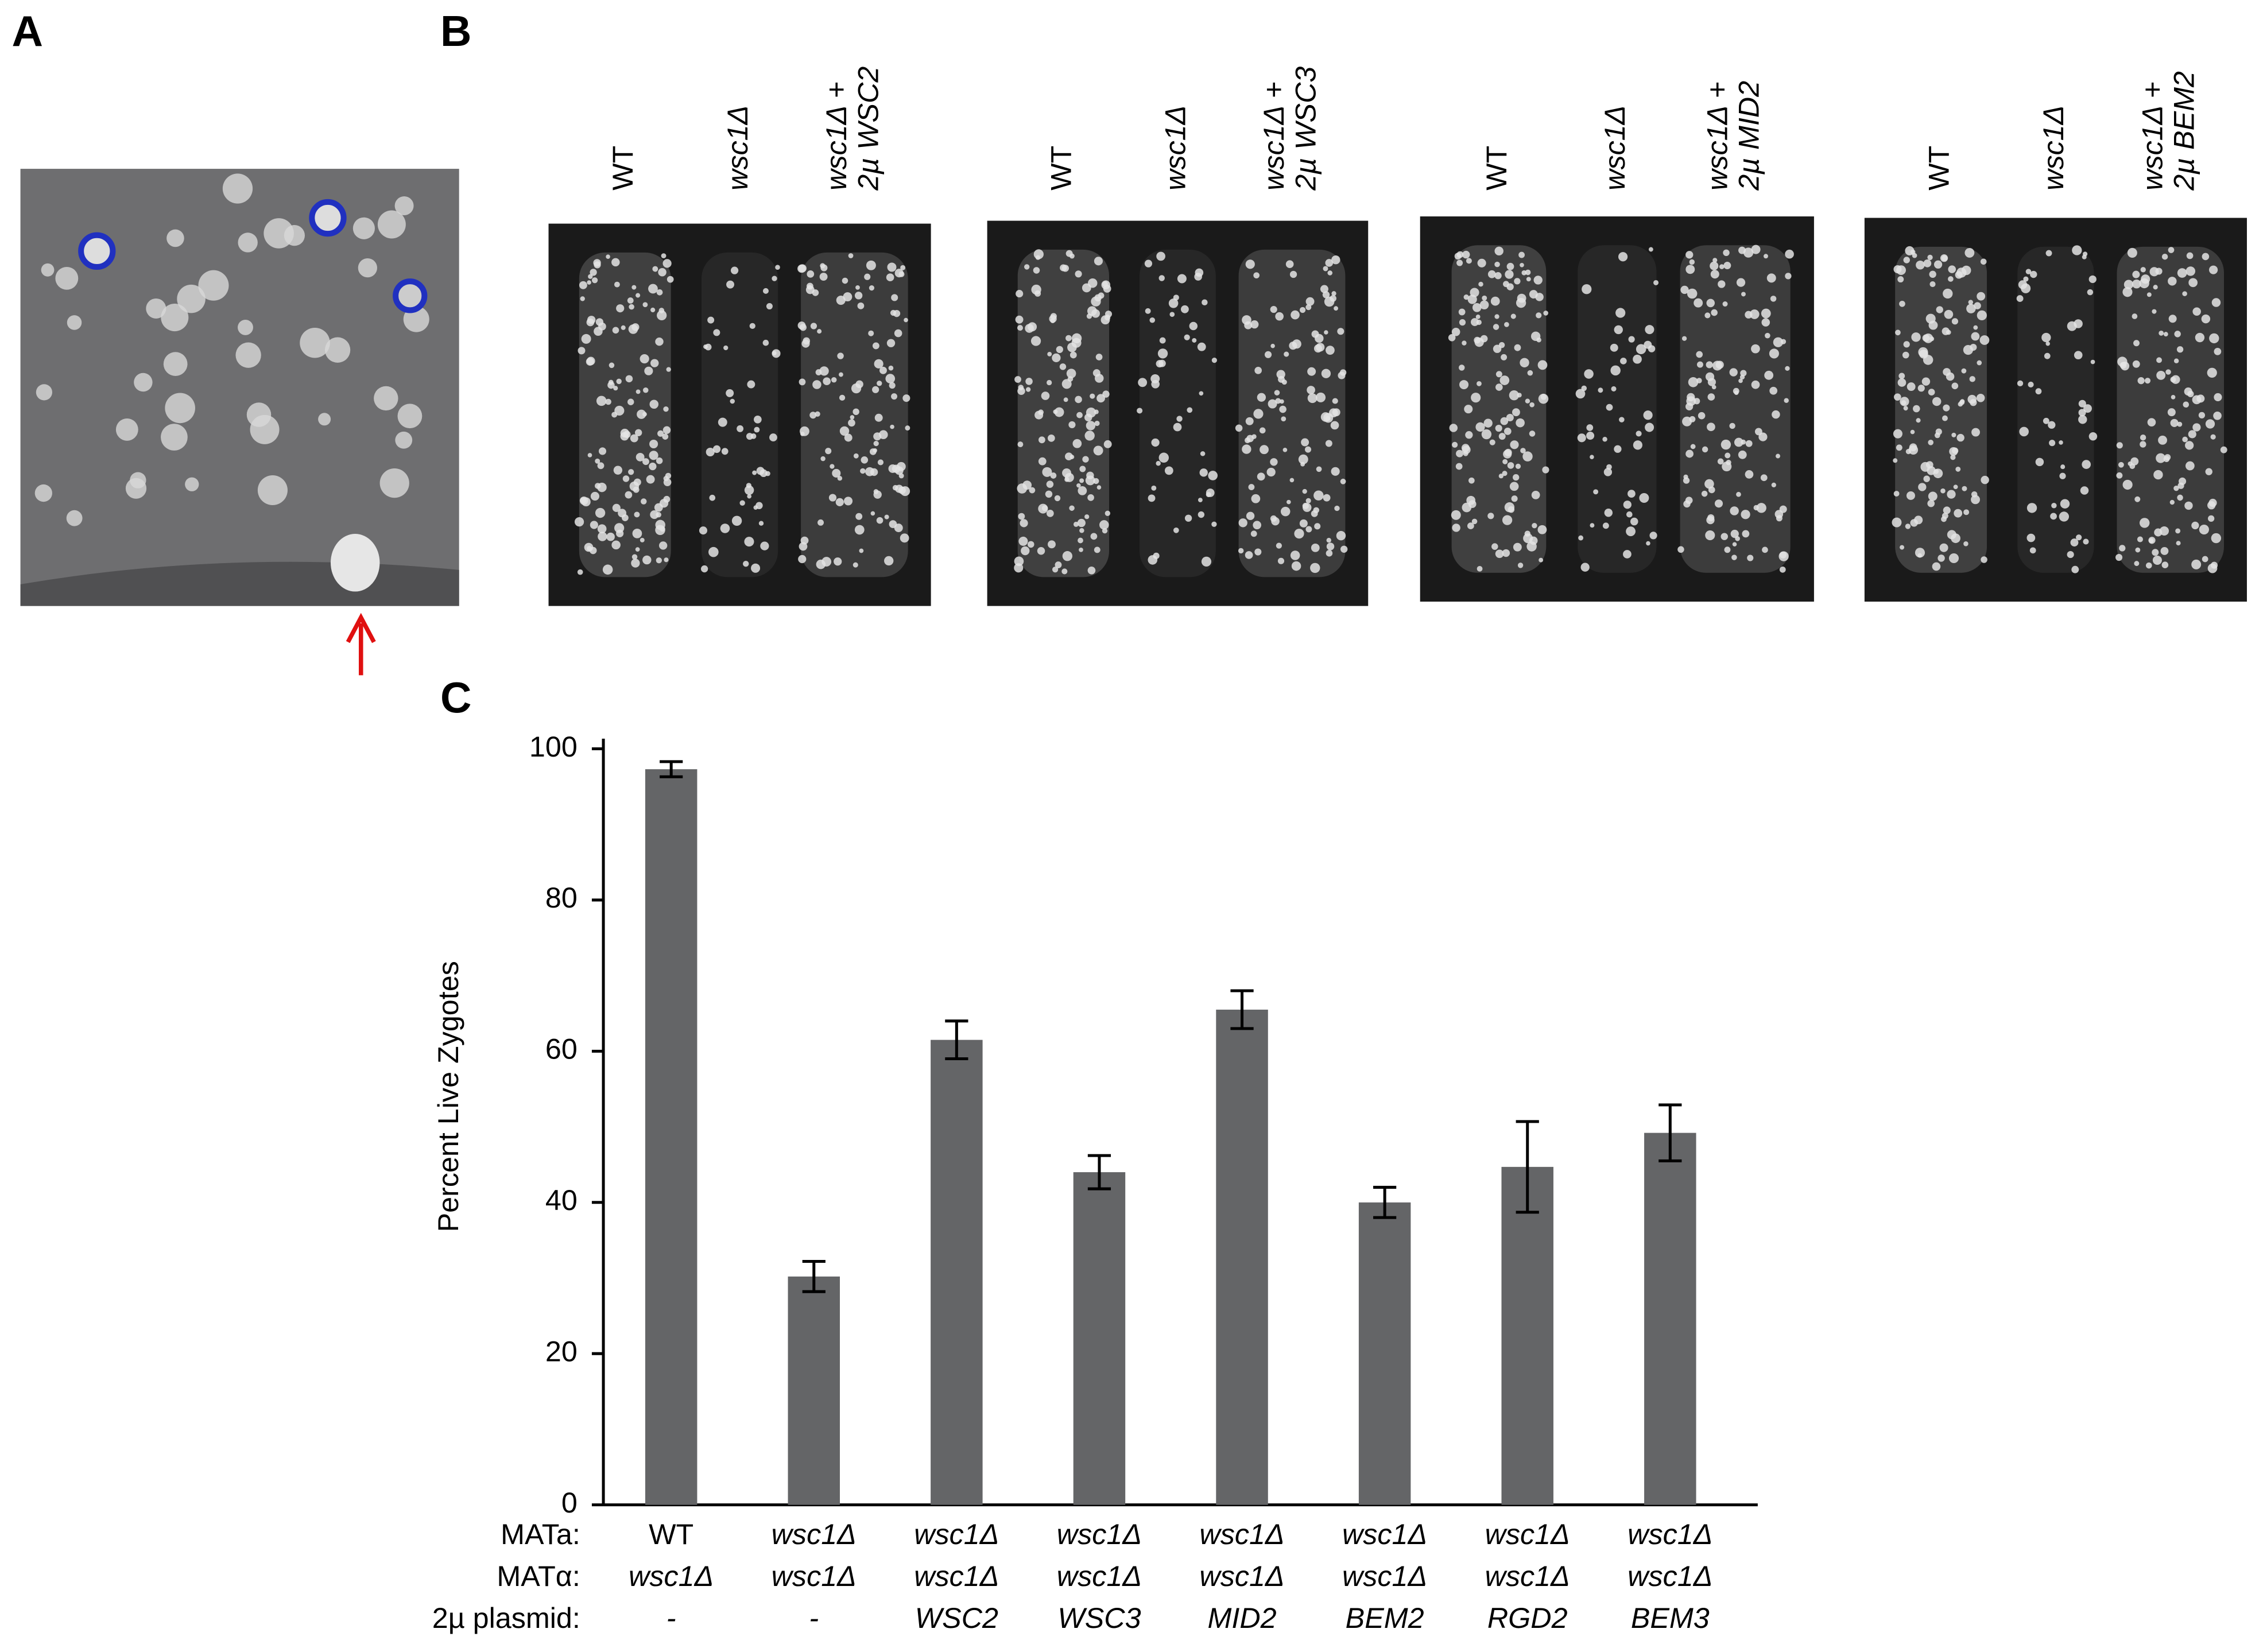  I want to click on row-label: MATα:, so click(538, 1576).